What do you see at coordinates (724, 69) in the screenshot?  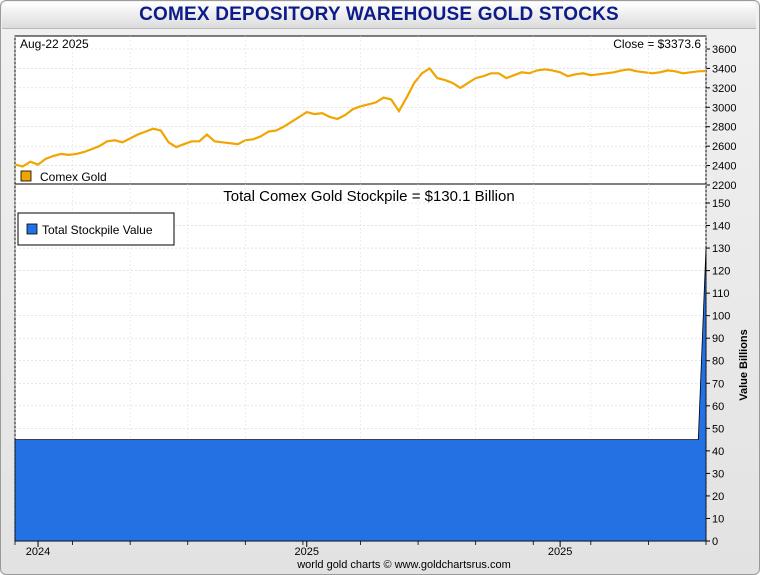 I see `gold-price-y-tick-label: 3400` at bounding box center [724, 69].